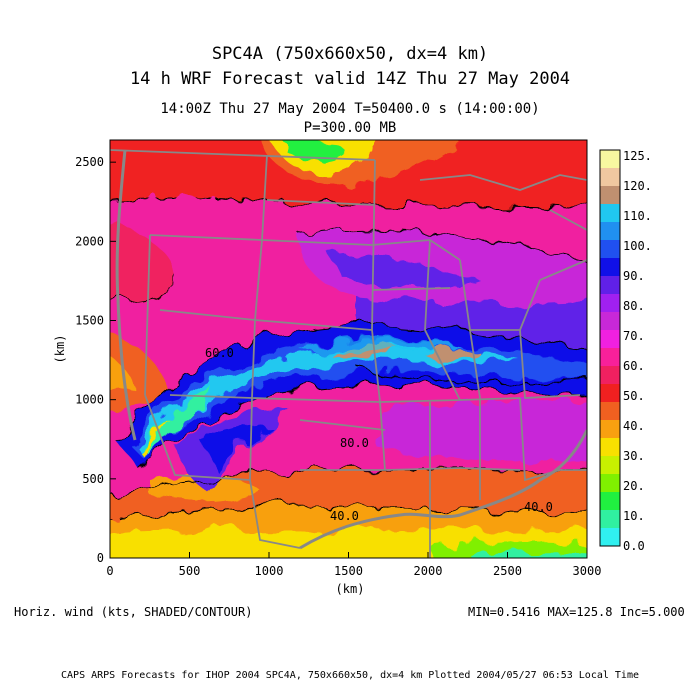  What do you see at coordinates (576, 612) in the screenshot?
I see `field-statistics: MIN=0.5416 MAX=125.8 Inc=5.000` at bounding box center [576, 612].